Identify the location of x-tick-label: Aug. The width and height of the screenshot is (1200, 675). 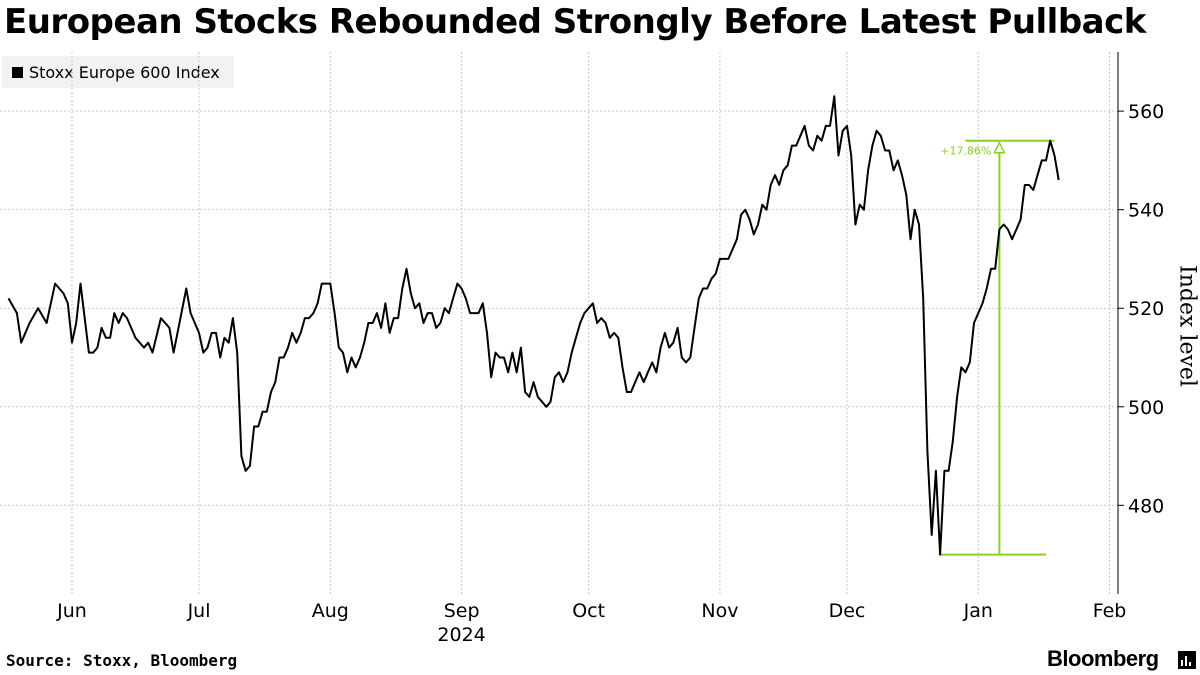
(330, 611).